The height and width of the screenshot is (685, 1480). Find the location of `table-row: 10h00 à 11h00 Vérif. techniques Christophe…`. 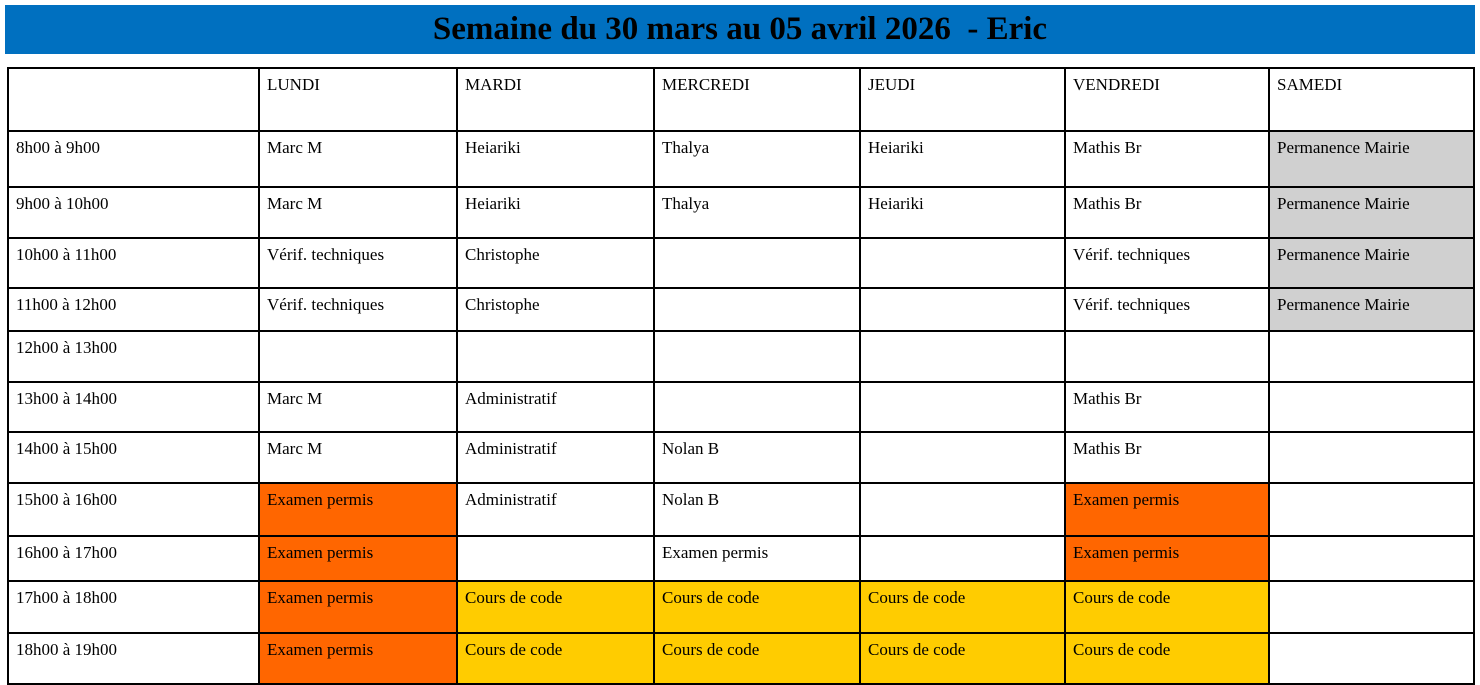

table-row: 10h00 à 11h00 Vérif. techniques Christophe… is located at coordinates (741, 263).